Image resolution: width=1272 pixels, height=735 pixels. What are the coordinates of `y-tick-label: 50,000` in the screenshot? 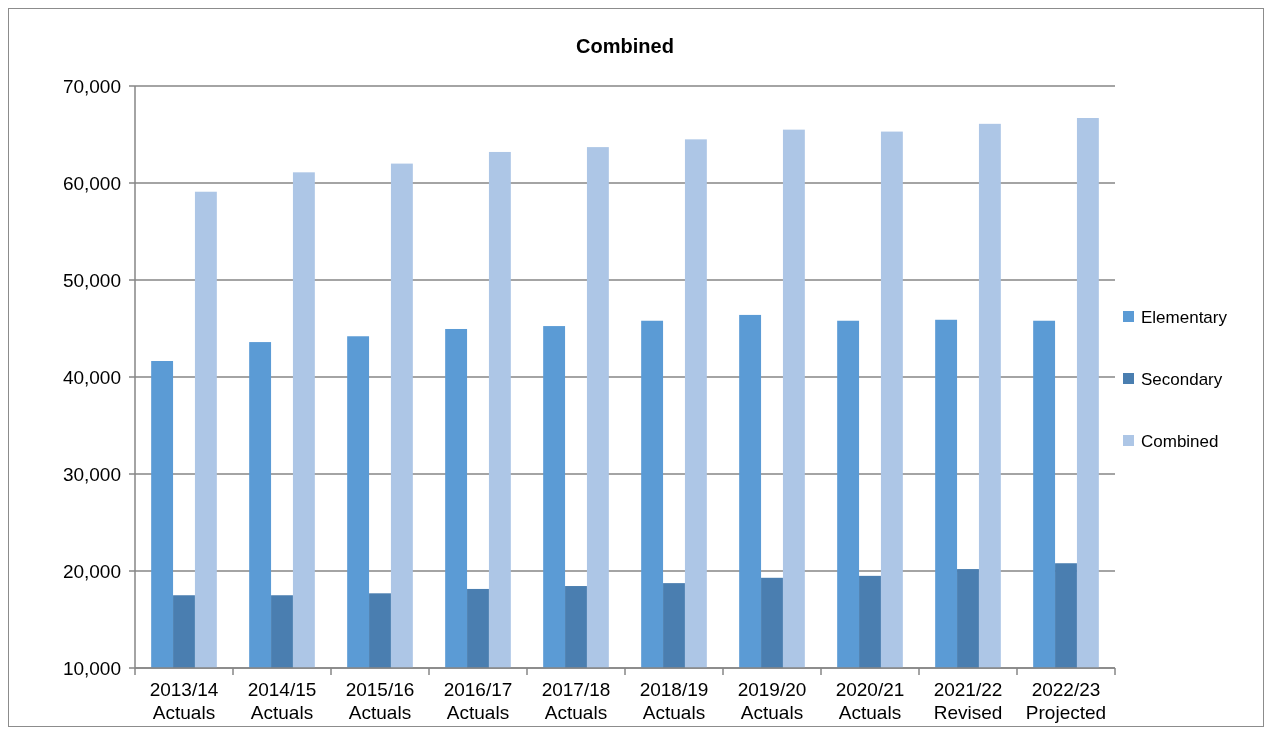 It's located at (91, 280).